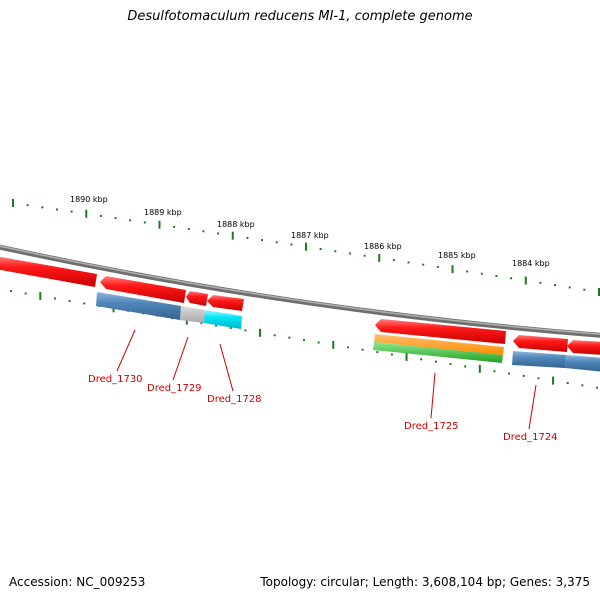  Describe the element at coordinates (192, 314) in the screenshot. I see `feature-block-gray` at that location.